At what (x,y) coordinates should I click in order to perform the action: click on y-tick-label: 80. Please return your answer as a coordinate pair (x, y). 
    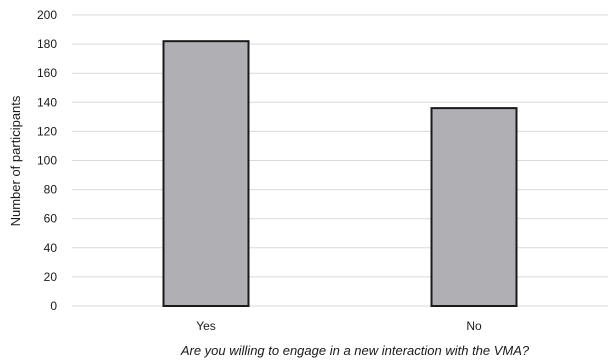
    Looking at the image, I should click on (51, 190).